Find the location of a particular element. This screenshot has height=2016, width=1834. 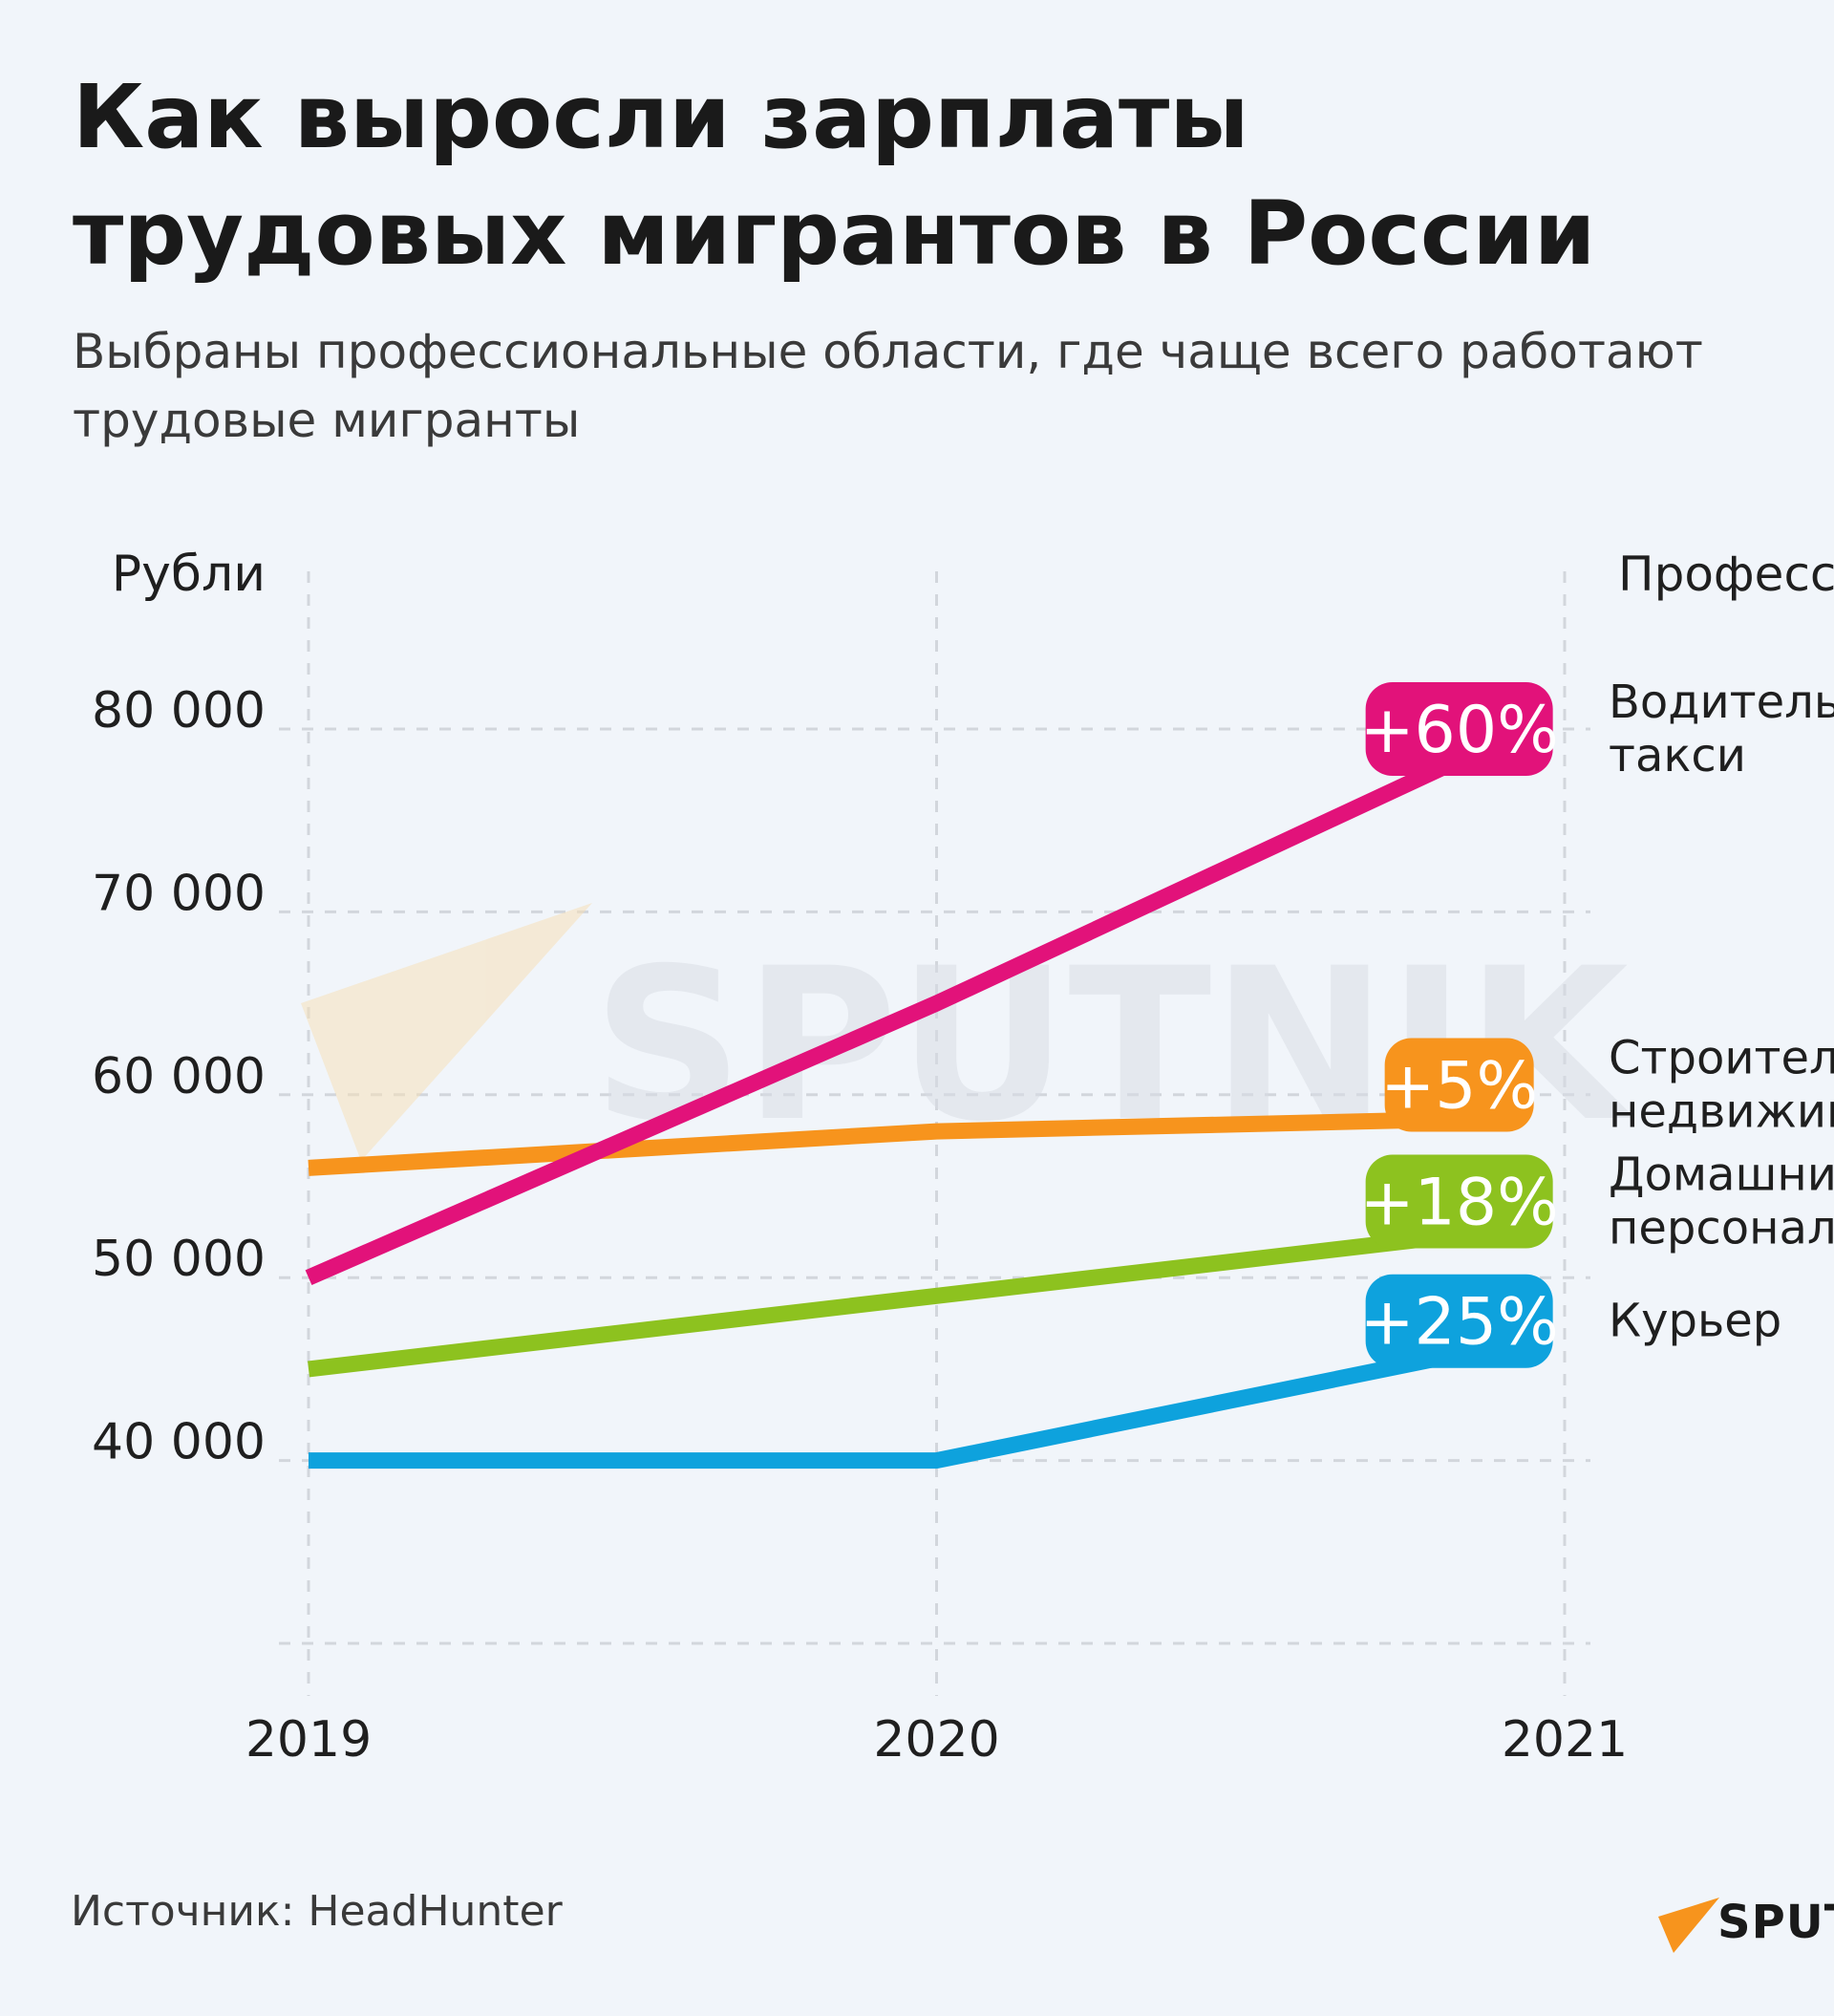

x-tick-label: 2019 is located at coordinates (309, 1740).